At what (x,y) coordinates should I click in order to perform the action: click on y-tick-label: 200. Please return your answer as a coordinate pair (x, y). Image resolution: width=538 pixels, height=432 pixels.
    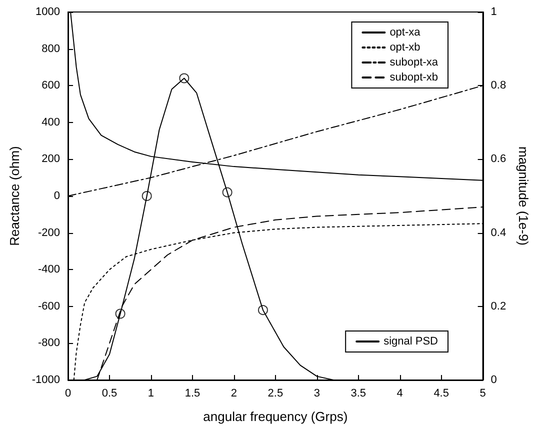
    Looking at the image, I should click on (51, 159).